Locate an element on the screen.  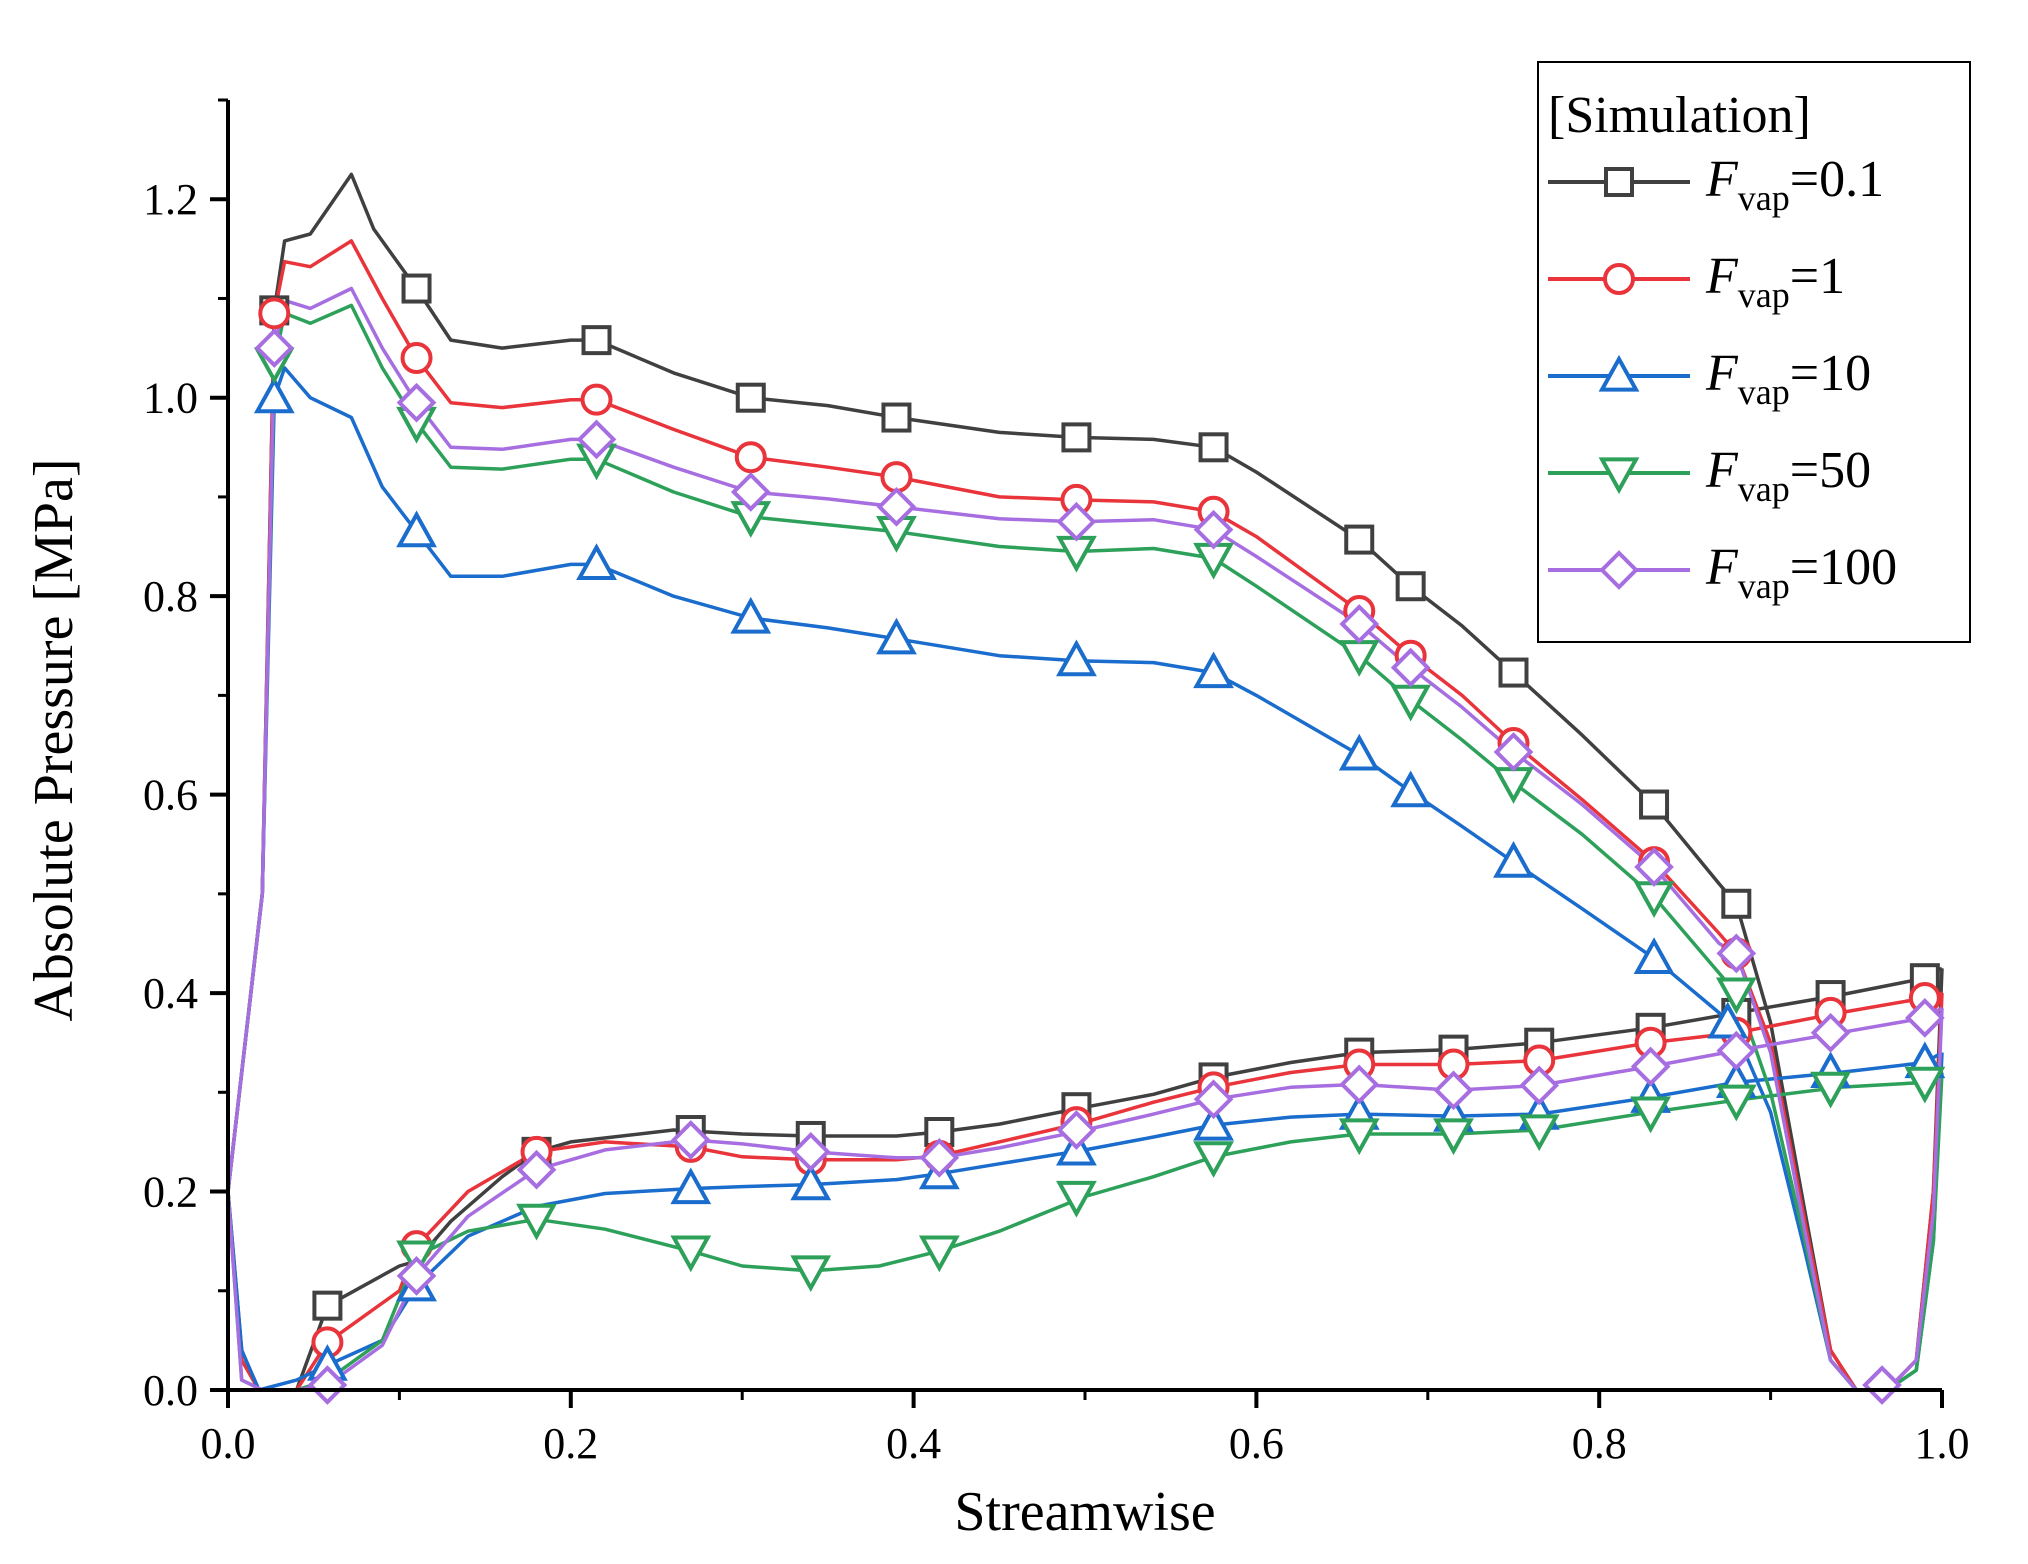
y-tick-label: 0.2 is located at coordinates (170, 1192).